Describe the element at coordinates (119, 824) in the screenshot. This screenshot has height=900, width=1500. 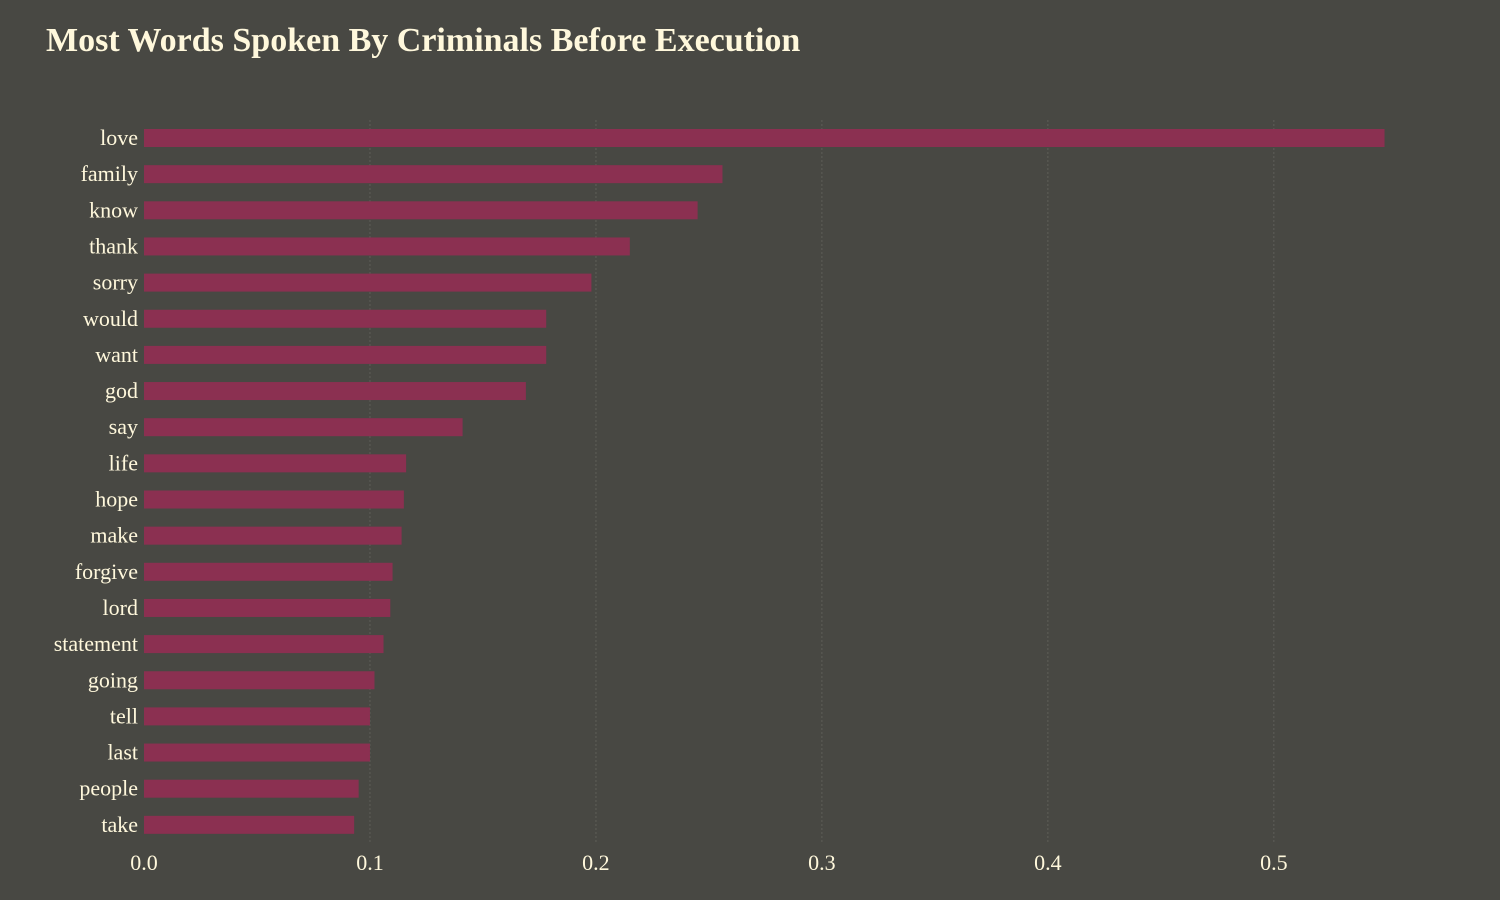
I see `y-tick-label-take: take` at that location.